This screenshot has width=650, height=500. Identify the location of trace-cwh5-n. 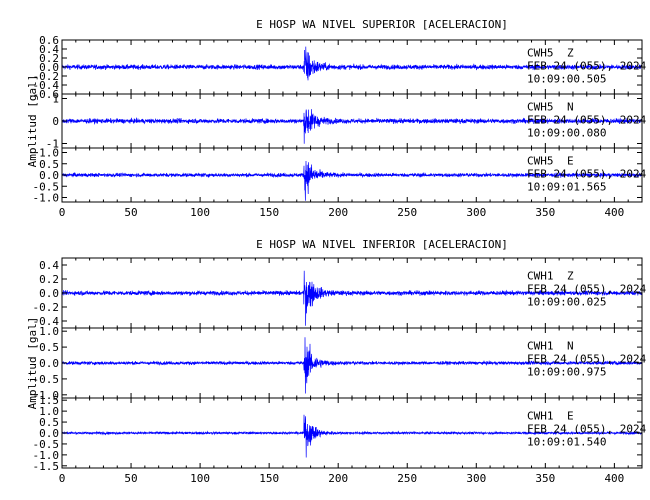
(352, 126).